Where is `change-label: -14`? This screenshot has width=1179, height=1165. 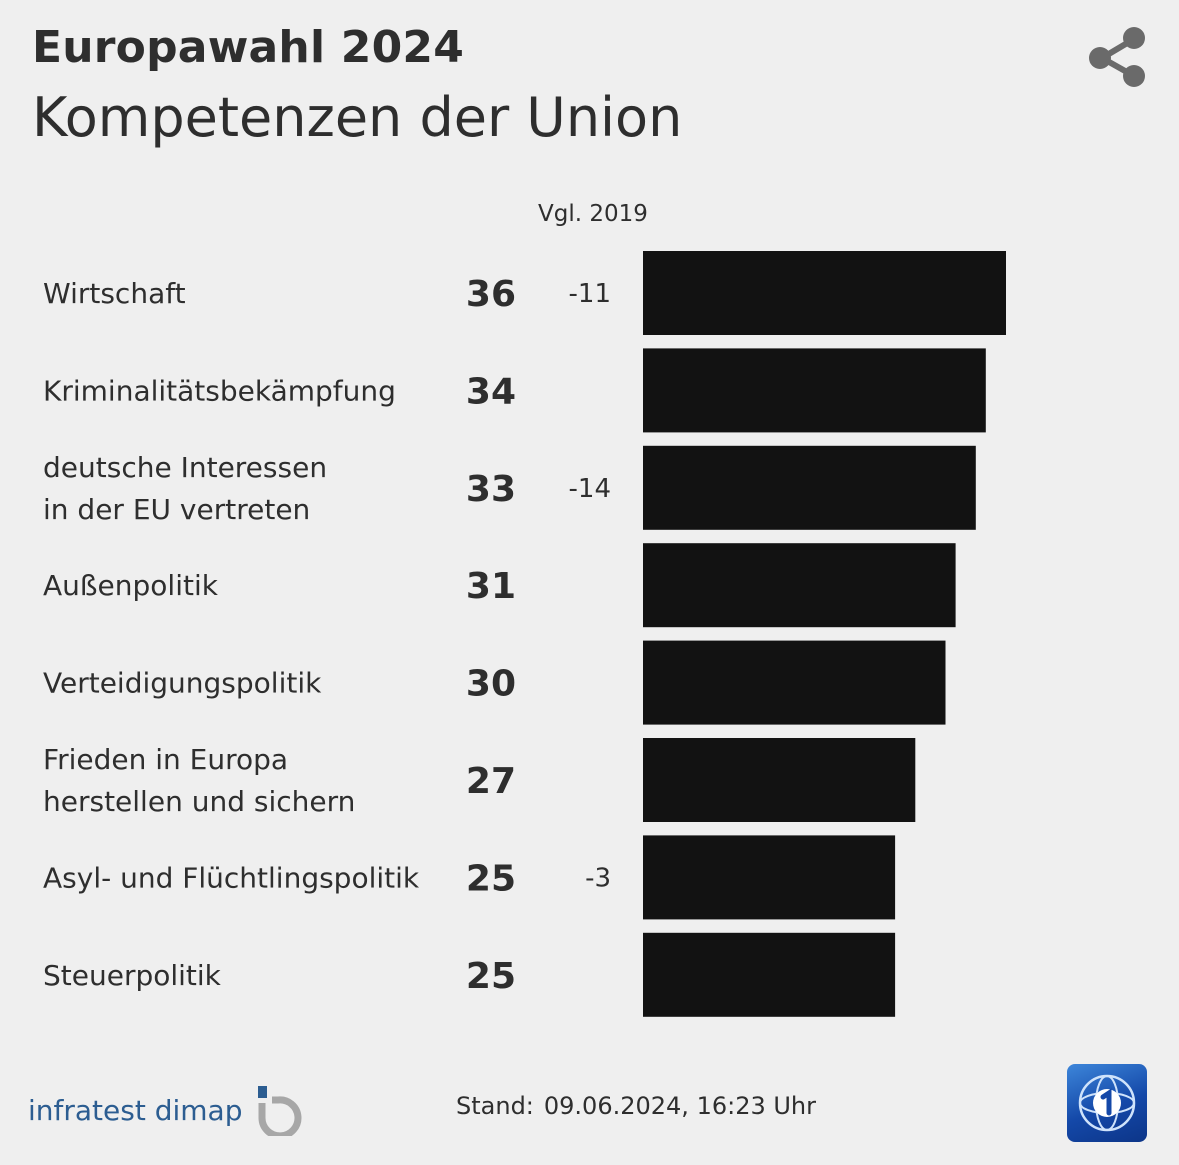
change-label: -14 is located at coordinates (590, 489).